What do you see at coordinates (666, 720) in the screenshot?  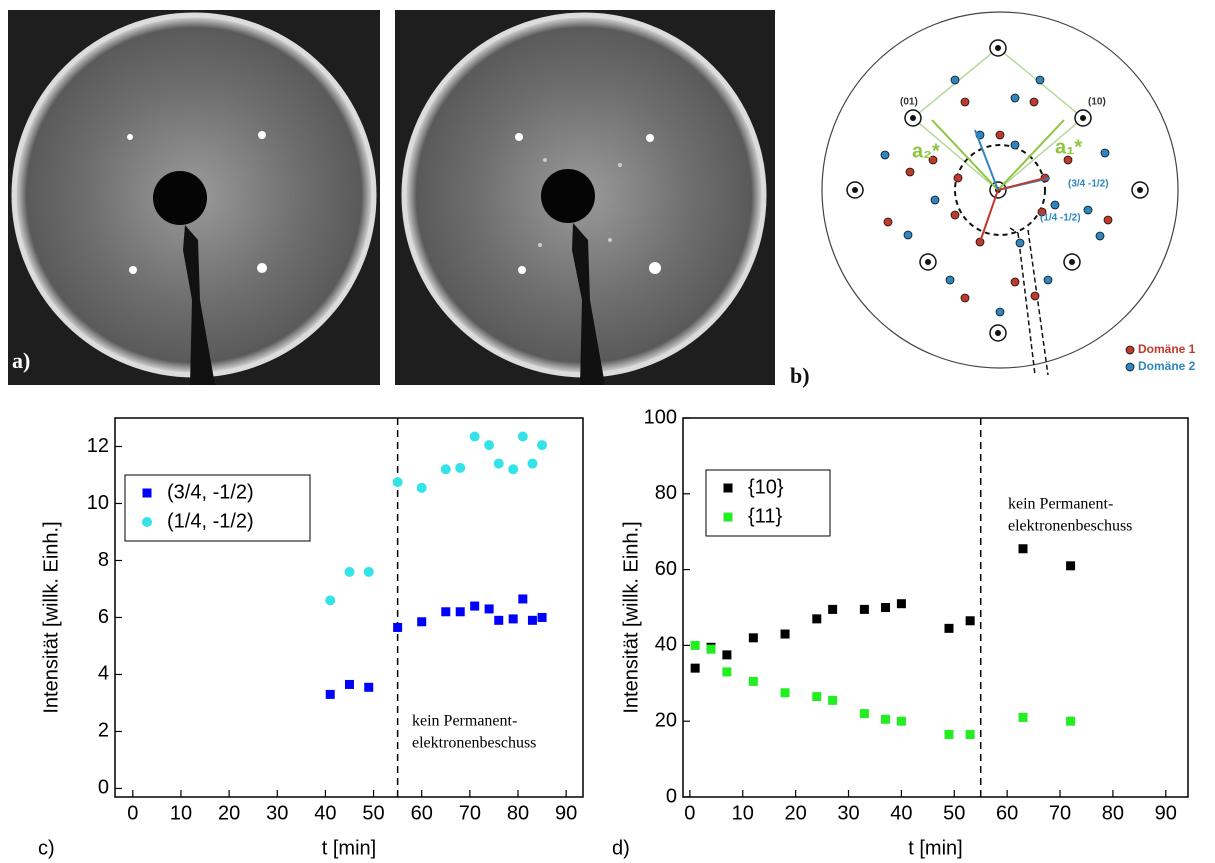 I see `y-tick-label: 20` at bounding box center [666, 720].